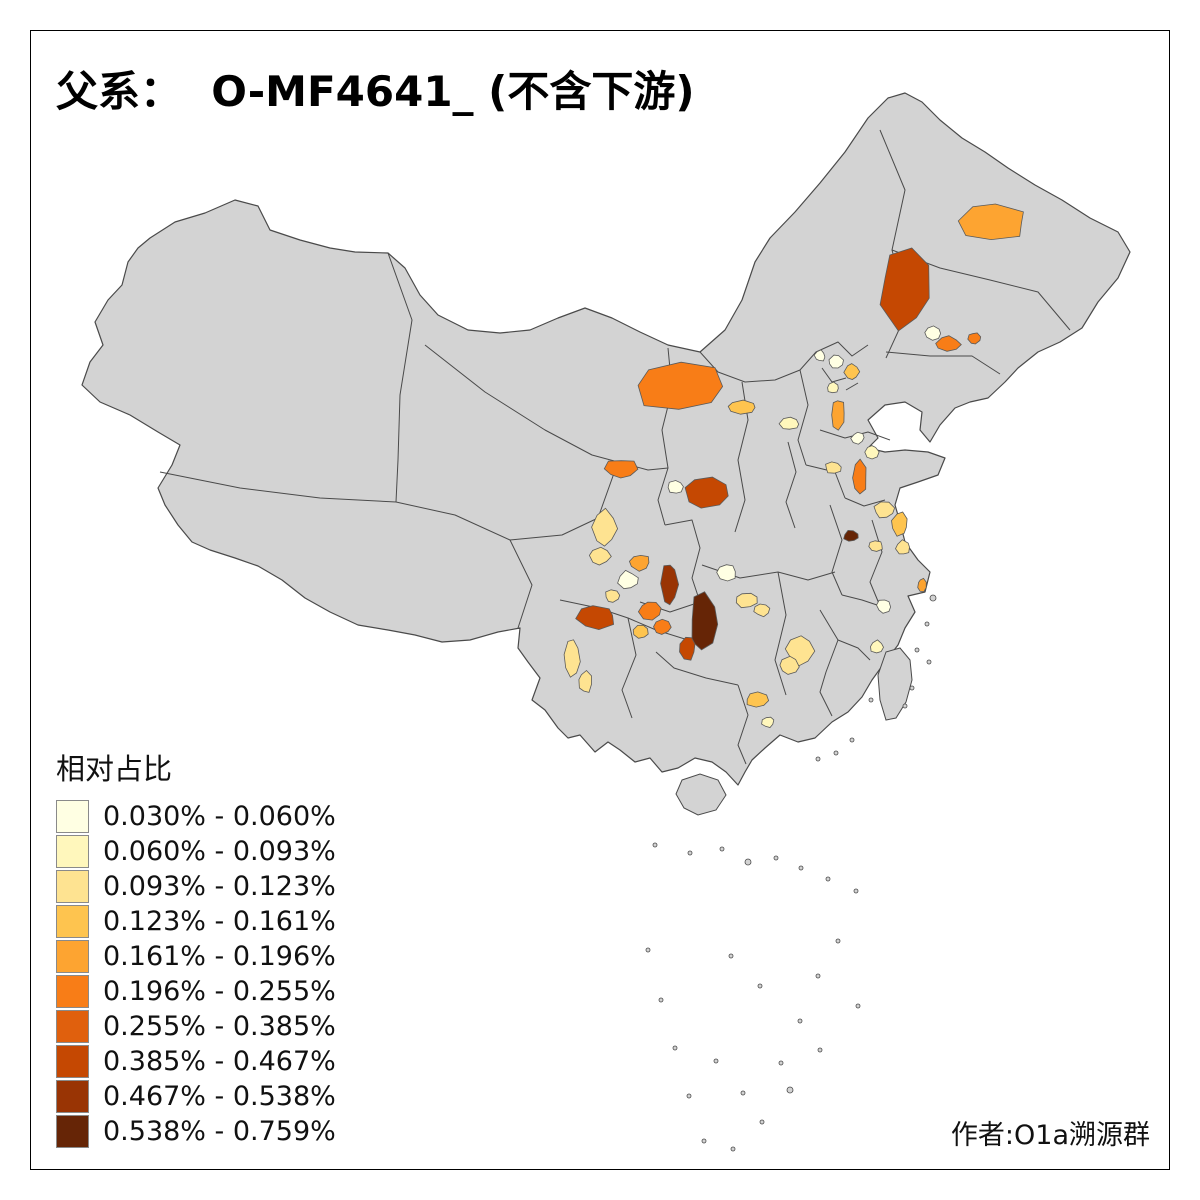 This screenshot has height=1200, width=1200. Describe the element at coordinates (219, 886) in the screenshot. I see `legend-range-label: 0.093% - 0.123%` at that location.